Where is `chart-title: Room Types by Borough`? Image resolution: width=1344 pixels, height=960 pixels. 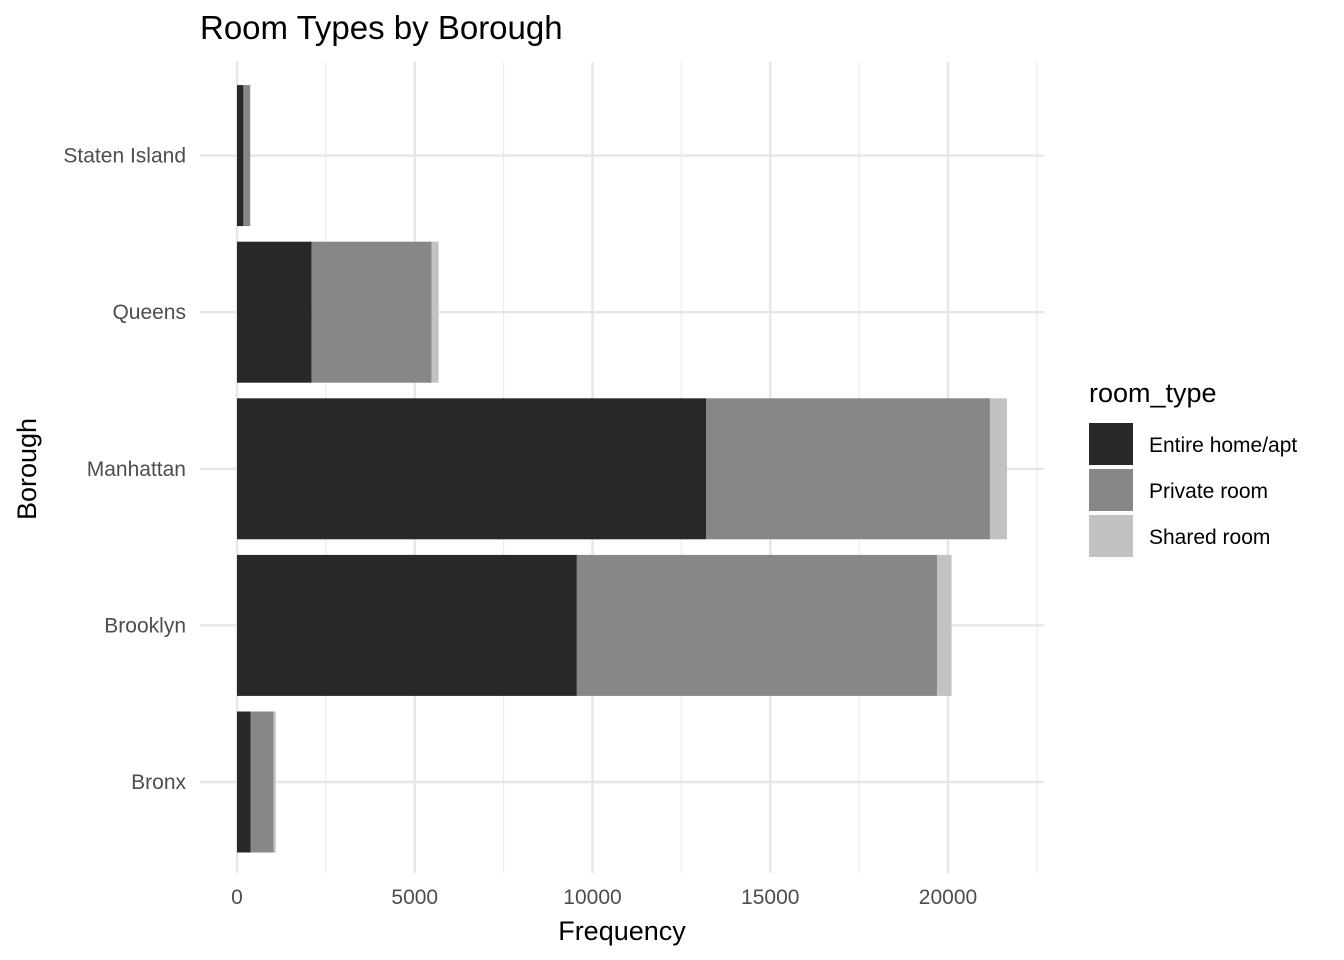
chart-title: Room Types by Borough is located at coordinates (381, 27).